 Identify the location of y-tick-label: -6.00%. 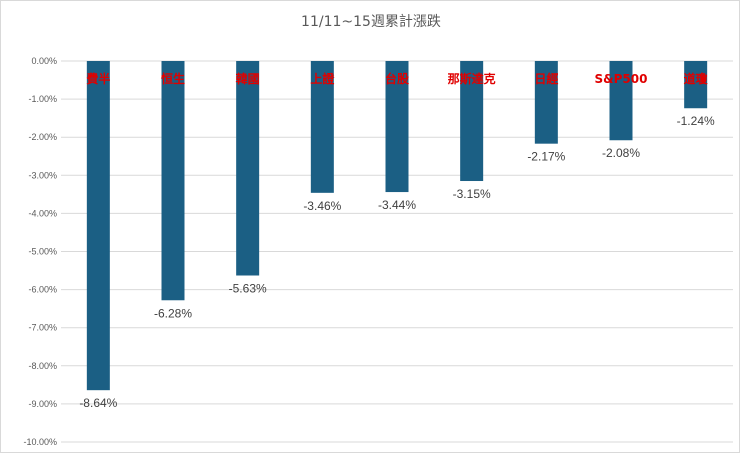
(42, 290).